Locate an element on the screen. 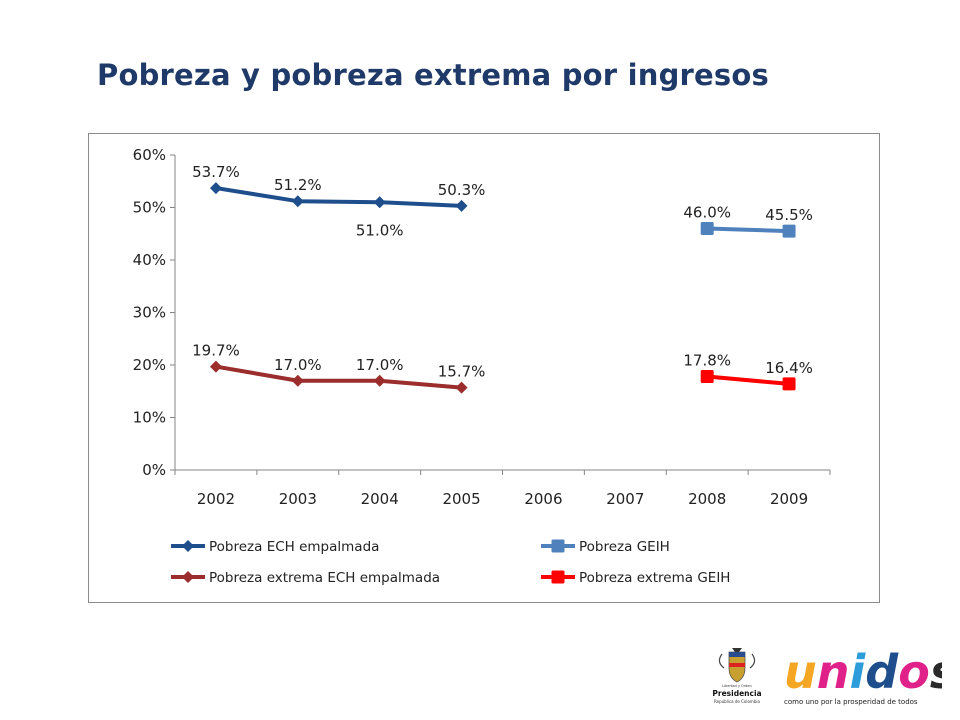 This screenshot has width=960, height=720. data-label: 45.5% is located at coordinates (789, 215).